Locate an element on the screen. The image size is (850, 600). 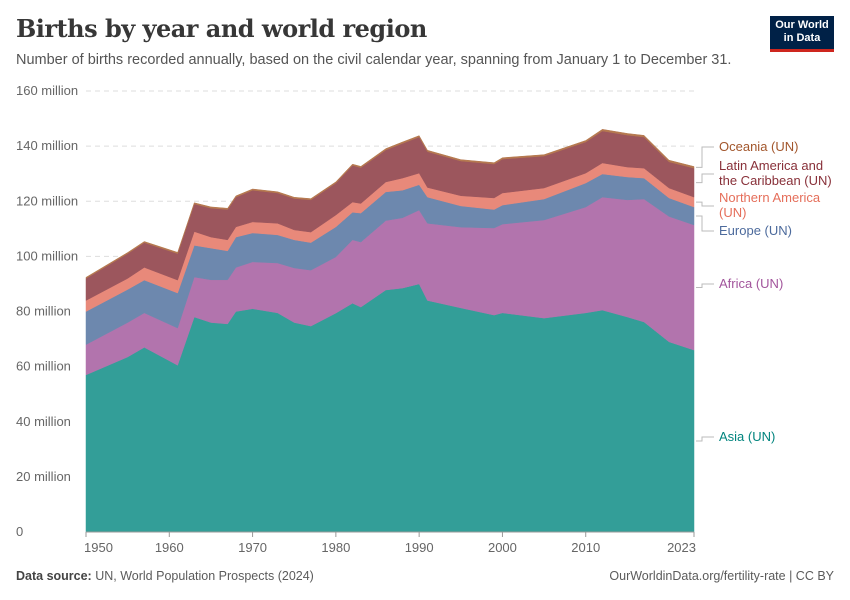
series-label: Northern America is located at coordinates (770, 197).